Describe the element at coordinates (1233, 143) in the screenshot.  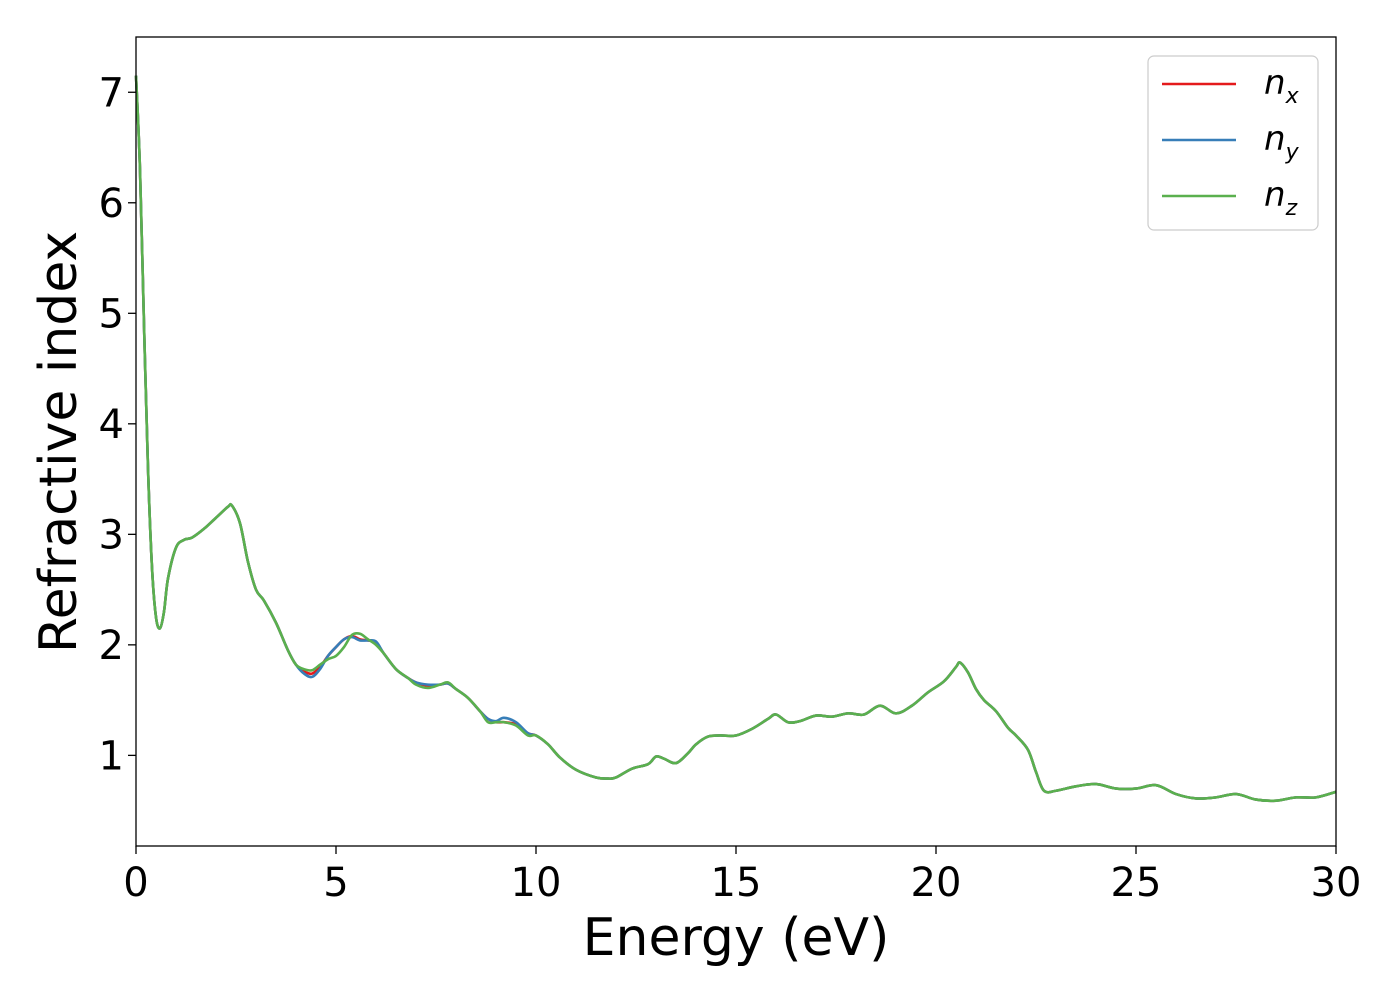
I see `legend-box` at that location.